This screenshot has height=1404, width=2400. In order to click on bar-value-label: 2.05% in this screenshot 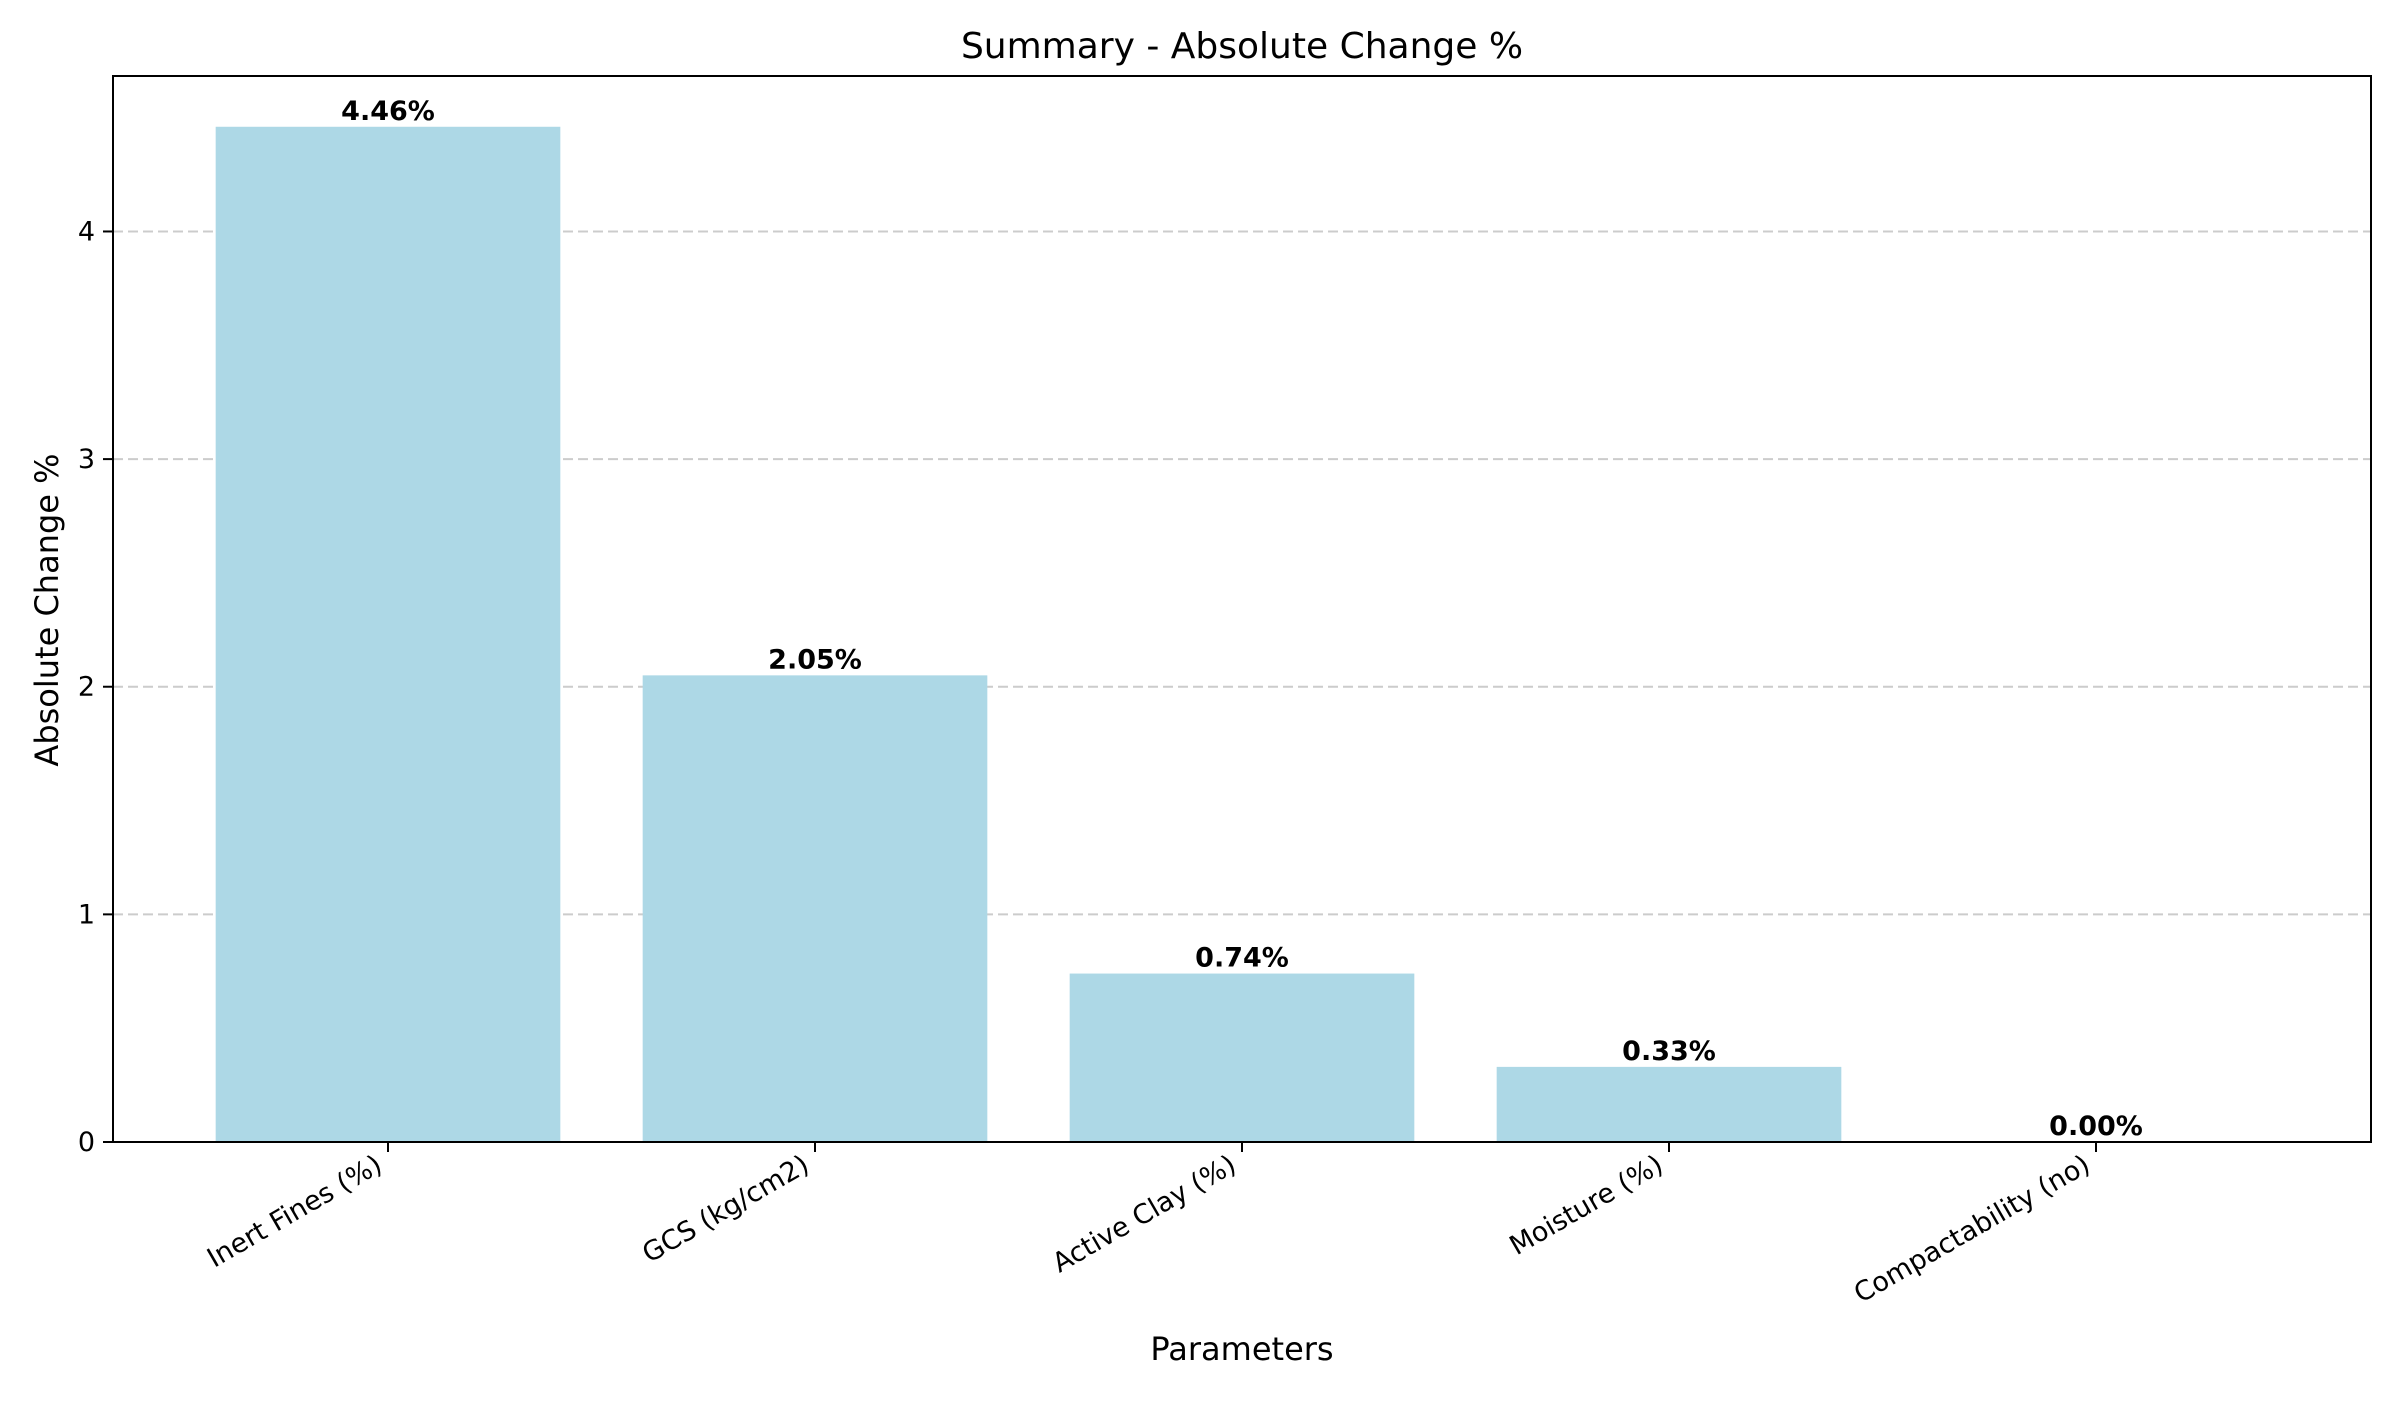, I will do `click(815, 659)`.